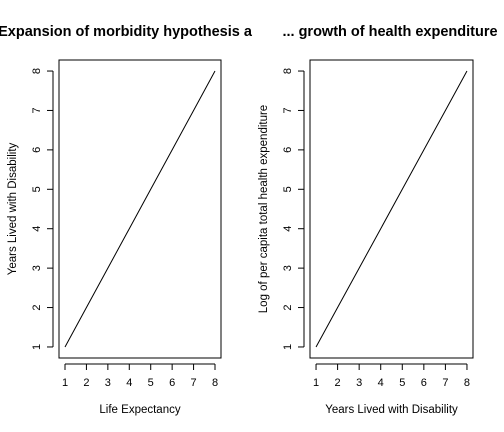 Image resolution: width=504 pixels, height=432 pixels. What do you see at coordinates (389, 32) in the screenshot?
I see `chart-title: ... growth of health expenditure` at bounding box center [389, 32].